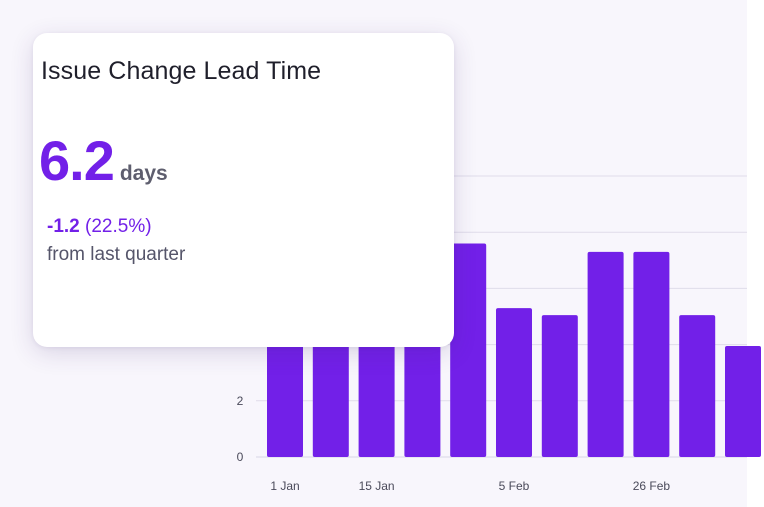  Describe the element at coordinates (181, 71) in the screenshot. I see `card-title: Issue Change Lead Time` at that location.